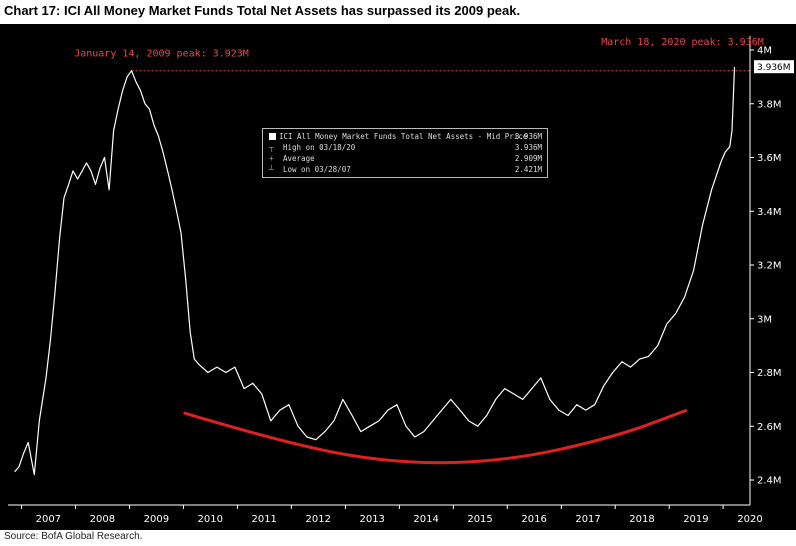  Describe the element at coordinates (317, 169) in the screenshot. I see `legend-label: Low on 03/28/07` at that location.